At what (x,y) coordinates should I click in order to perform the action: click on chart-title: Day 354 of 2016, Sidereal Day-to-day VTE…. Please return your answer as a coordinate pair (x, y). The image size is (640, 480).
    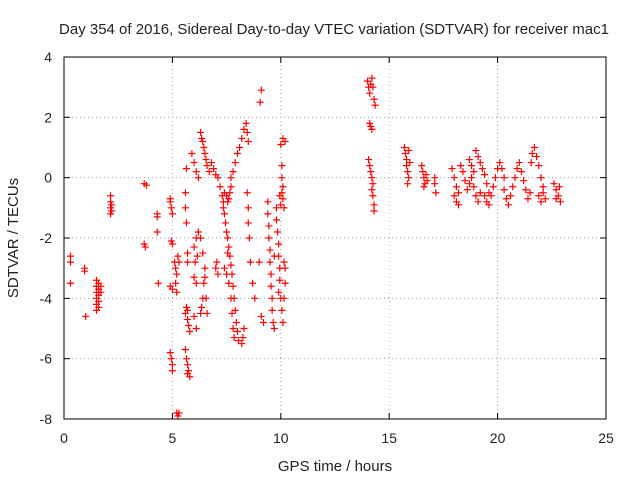
    Looking at the image, I should click on (334, 29).